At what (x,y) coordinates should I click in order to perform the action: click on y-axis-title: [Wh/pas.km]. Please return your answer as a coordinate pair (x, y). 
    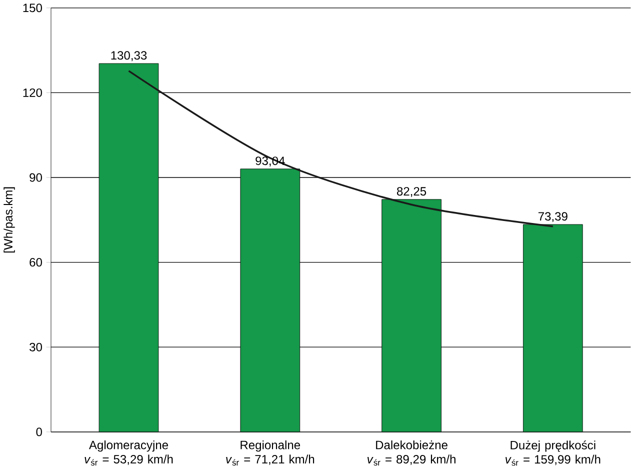
    Looking at the image, I should click on (9, 219).